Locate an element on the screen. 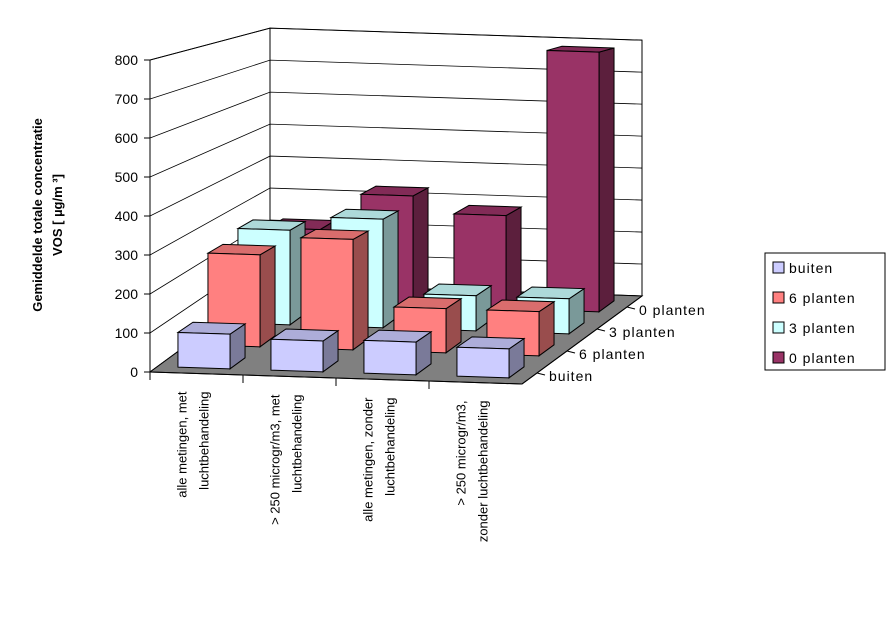  legend-label: 6 planten is located at coordinates (822, 298).